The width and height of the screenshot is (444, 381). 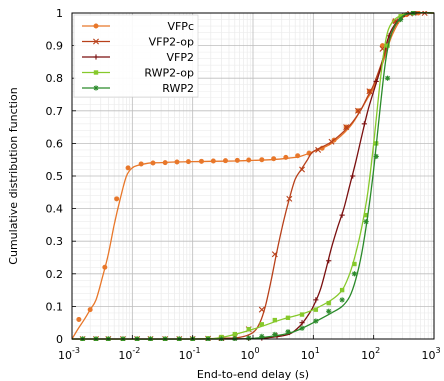 I want to click on x-axis-label: End-to-end delay (s), so click(x=253, y=374).